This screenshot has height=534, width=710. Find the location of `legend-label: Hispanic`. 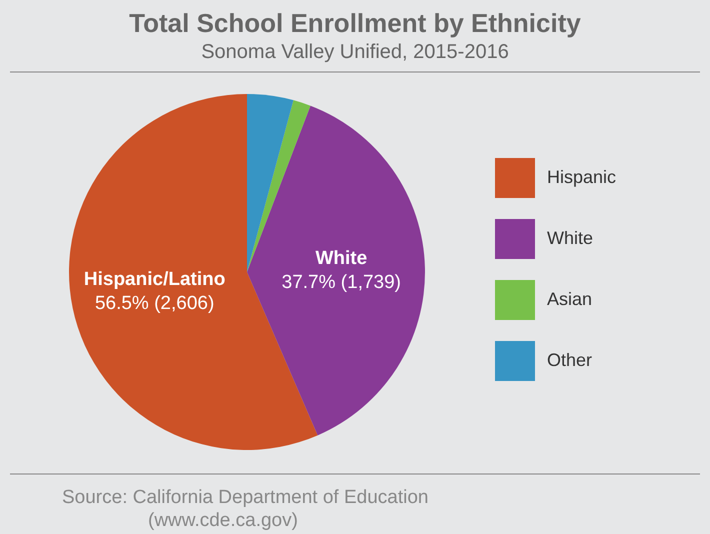

legend-label: Hispanic is located at coordinates (581, 177).